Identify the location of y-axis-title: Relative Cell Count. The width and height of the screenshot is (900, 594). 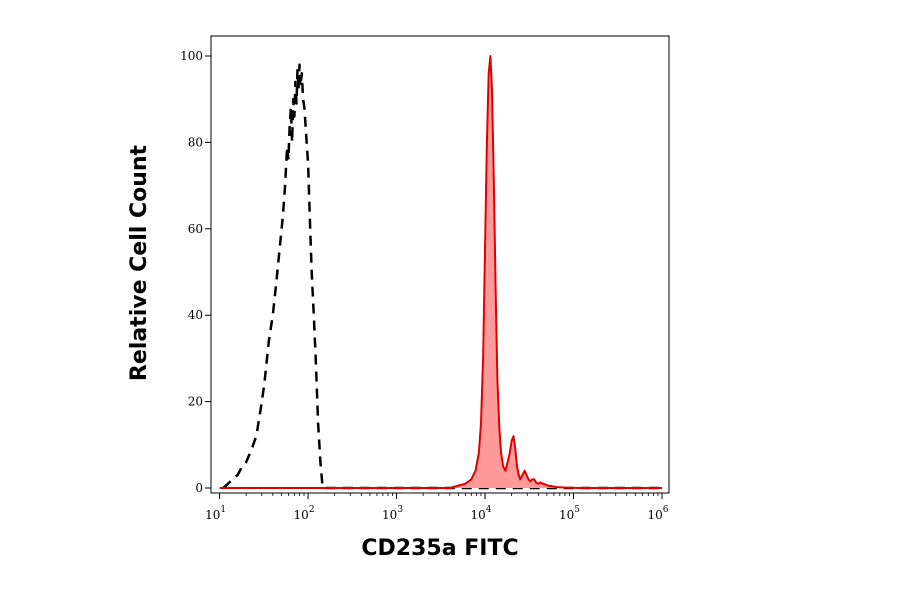
(139, 262).